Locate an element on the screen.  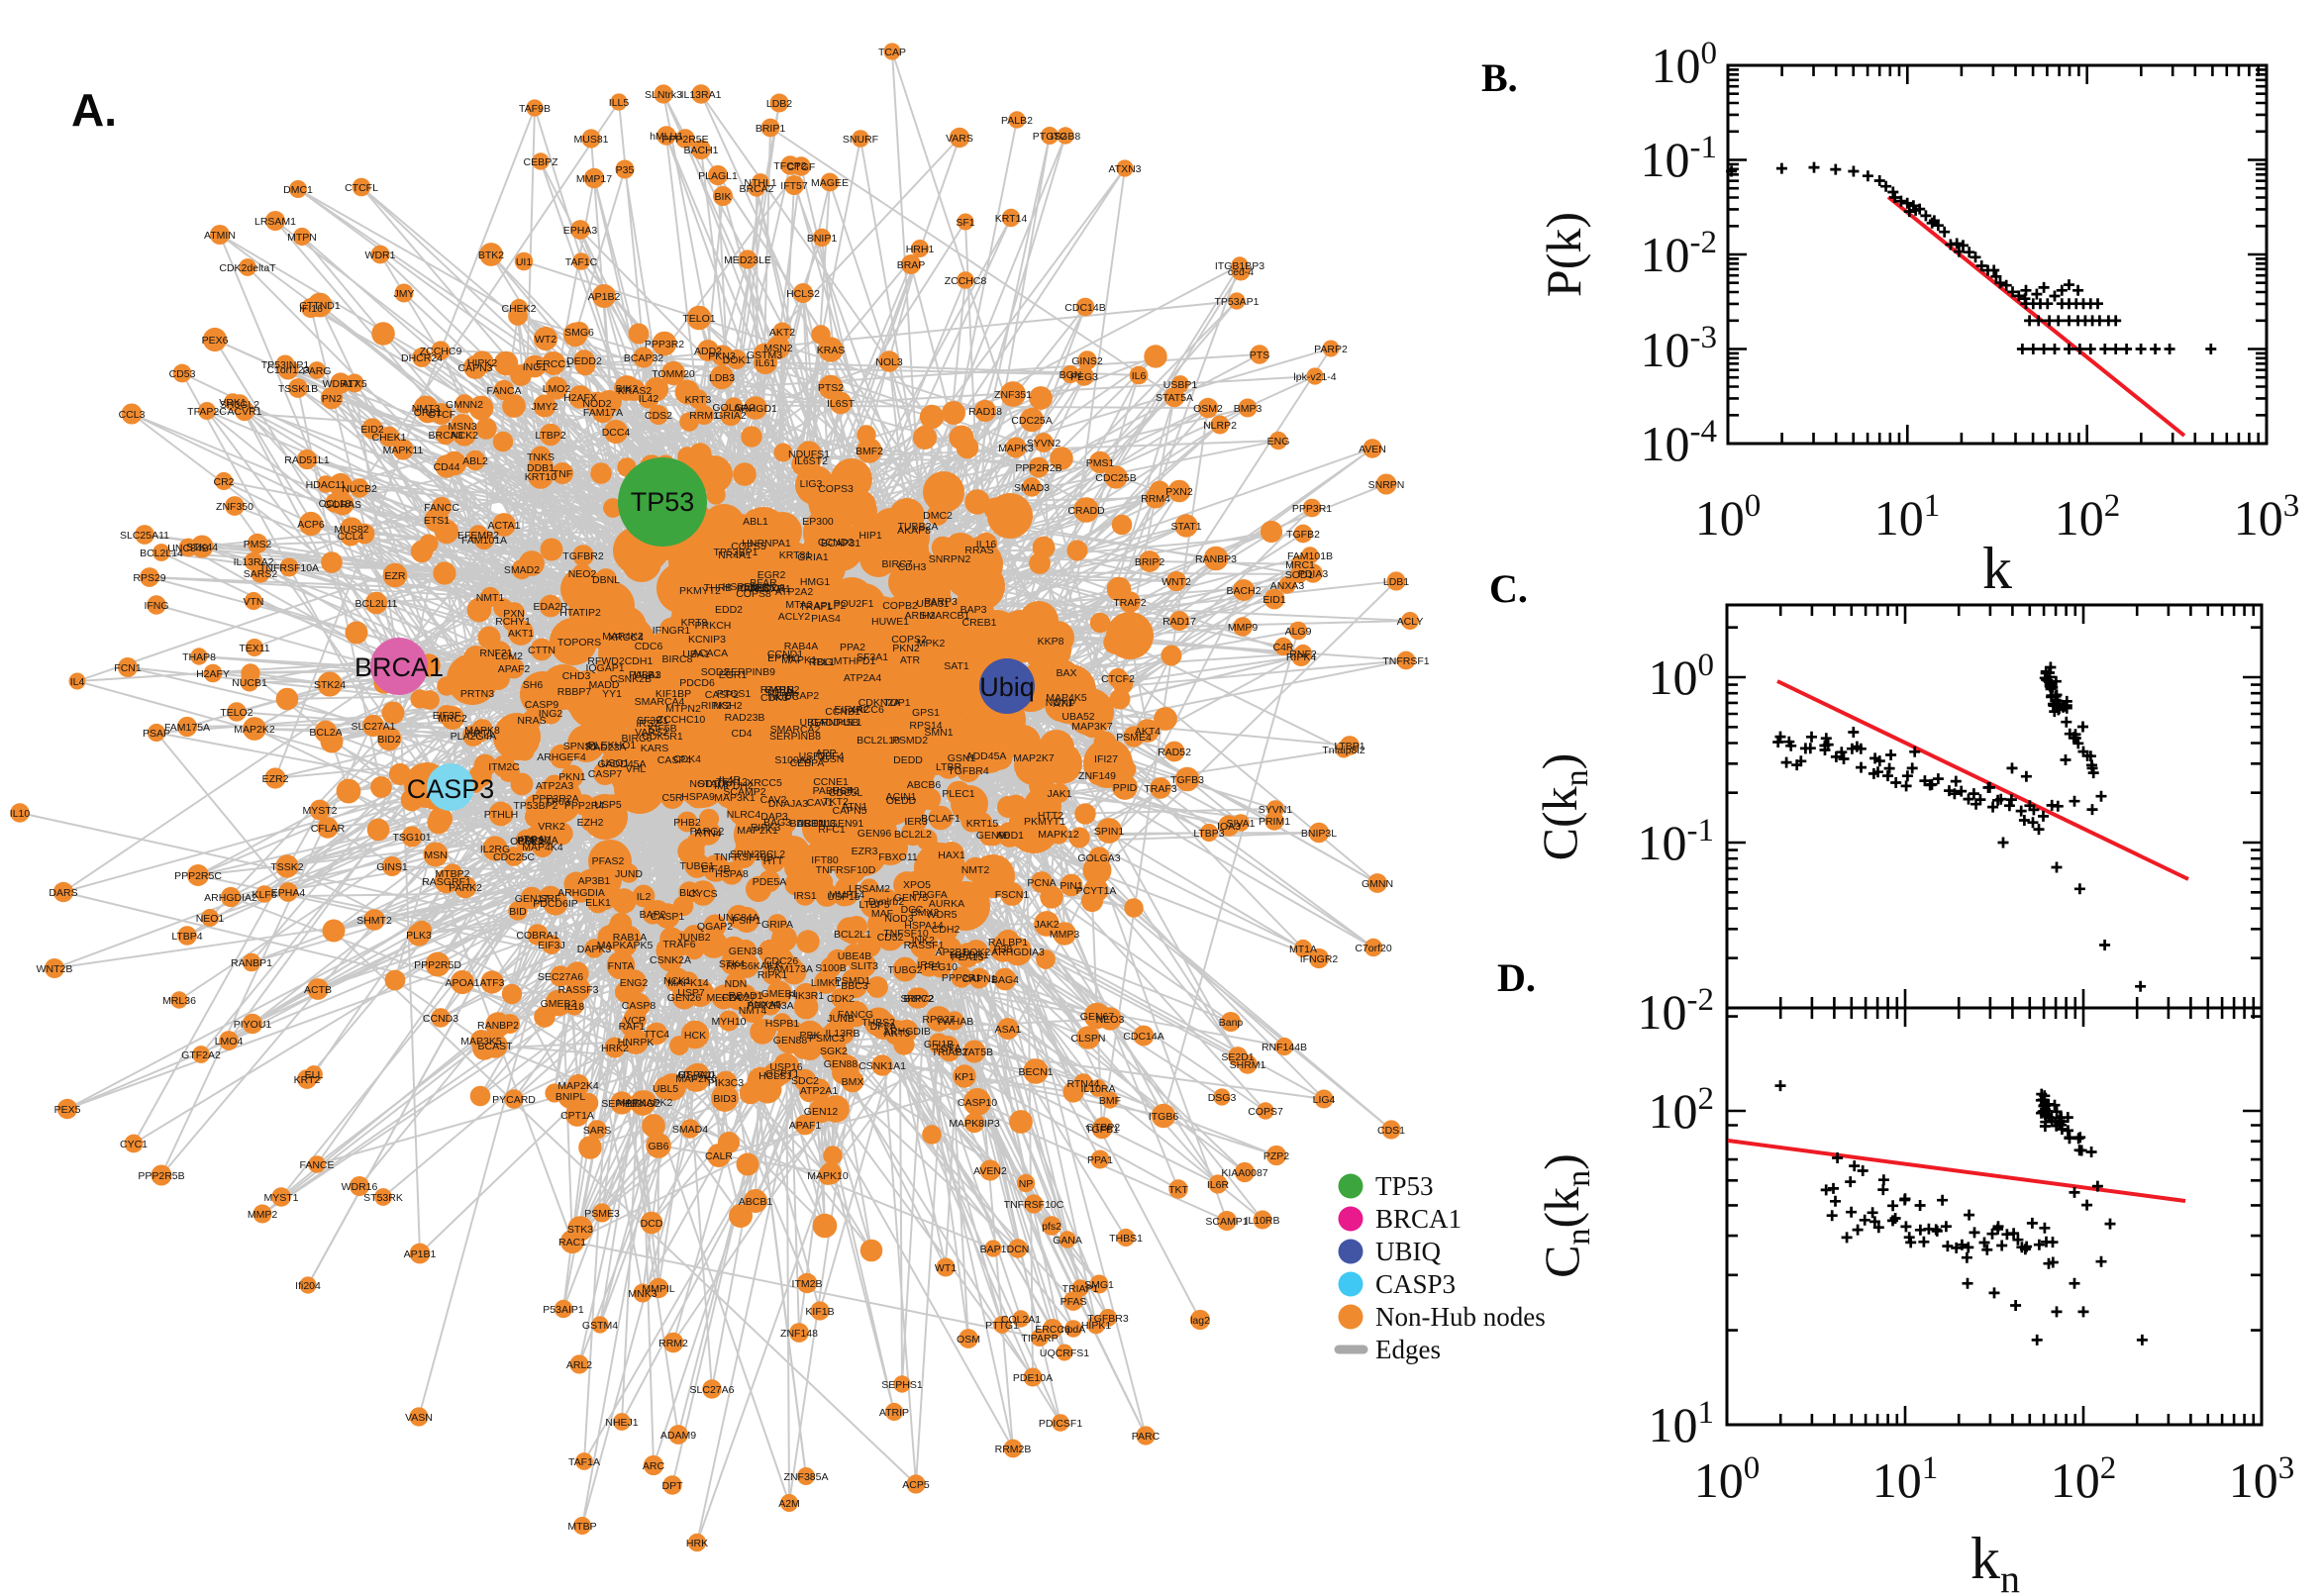
svg-text: DEDD is located at coordinates (908, 760).